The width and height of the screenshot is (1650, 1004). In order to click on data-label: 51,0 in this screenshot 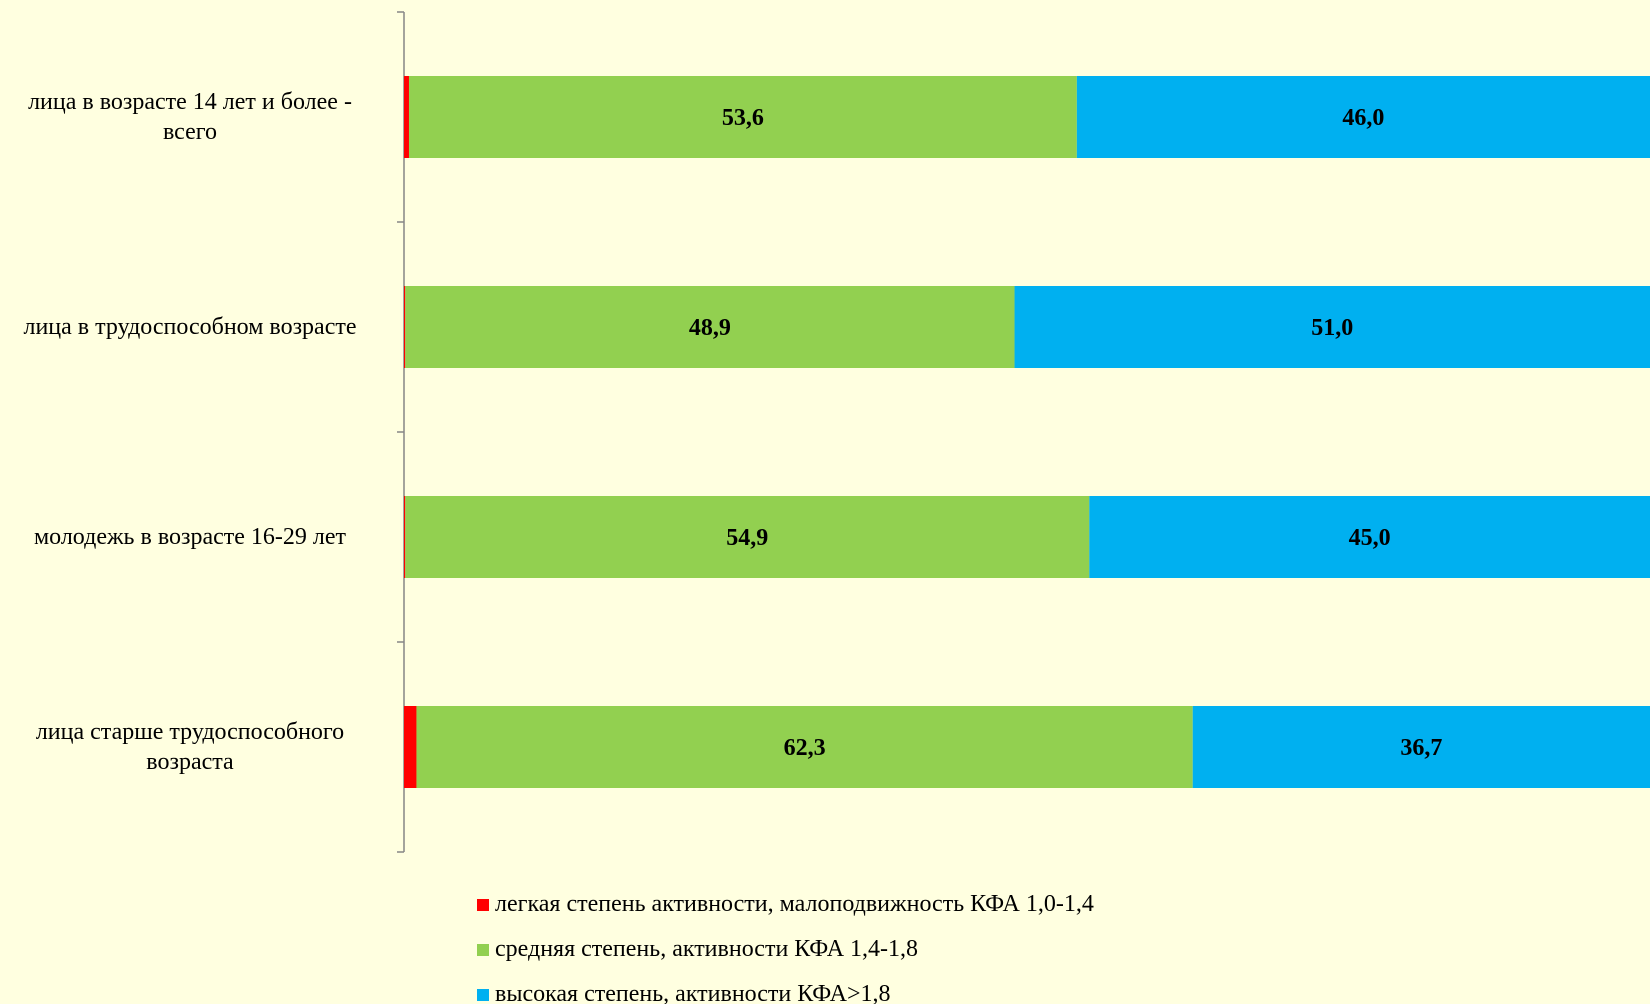, I will do `click(1332, 328)`.